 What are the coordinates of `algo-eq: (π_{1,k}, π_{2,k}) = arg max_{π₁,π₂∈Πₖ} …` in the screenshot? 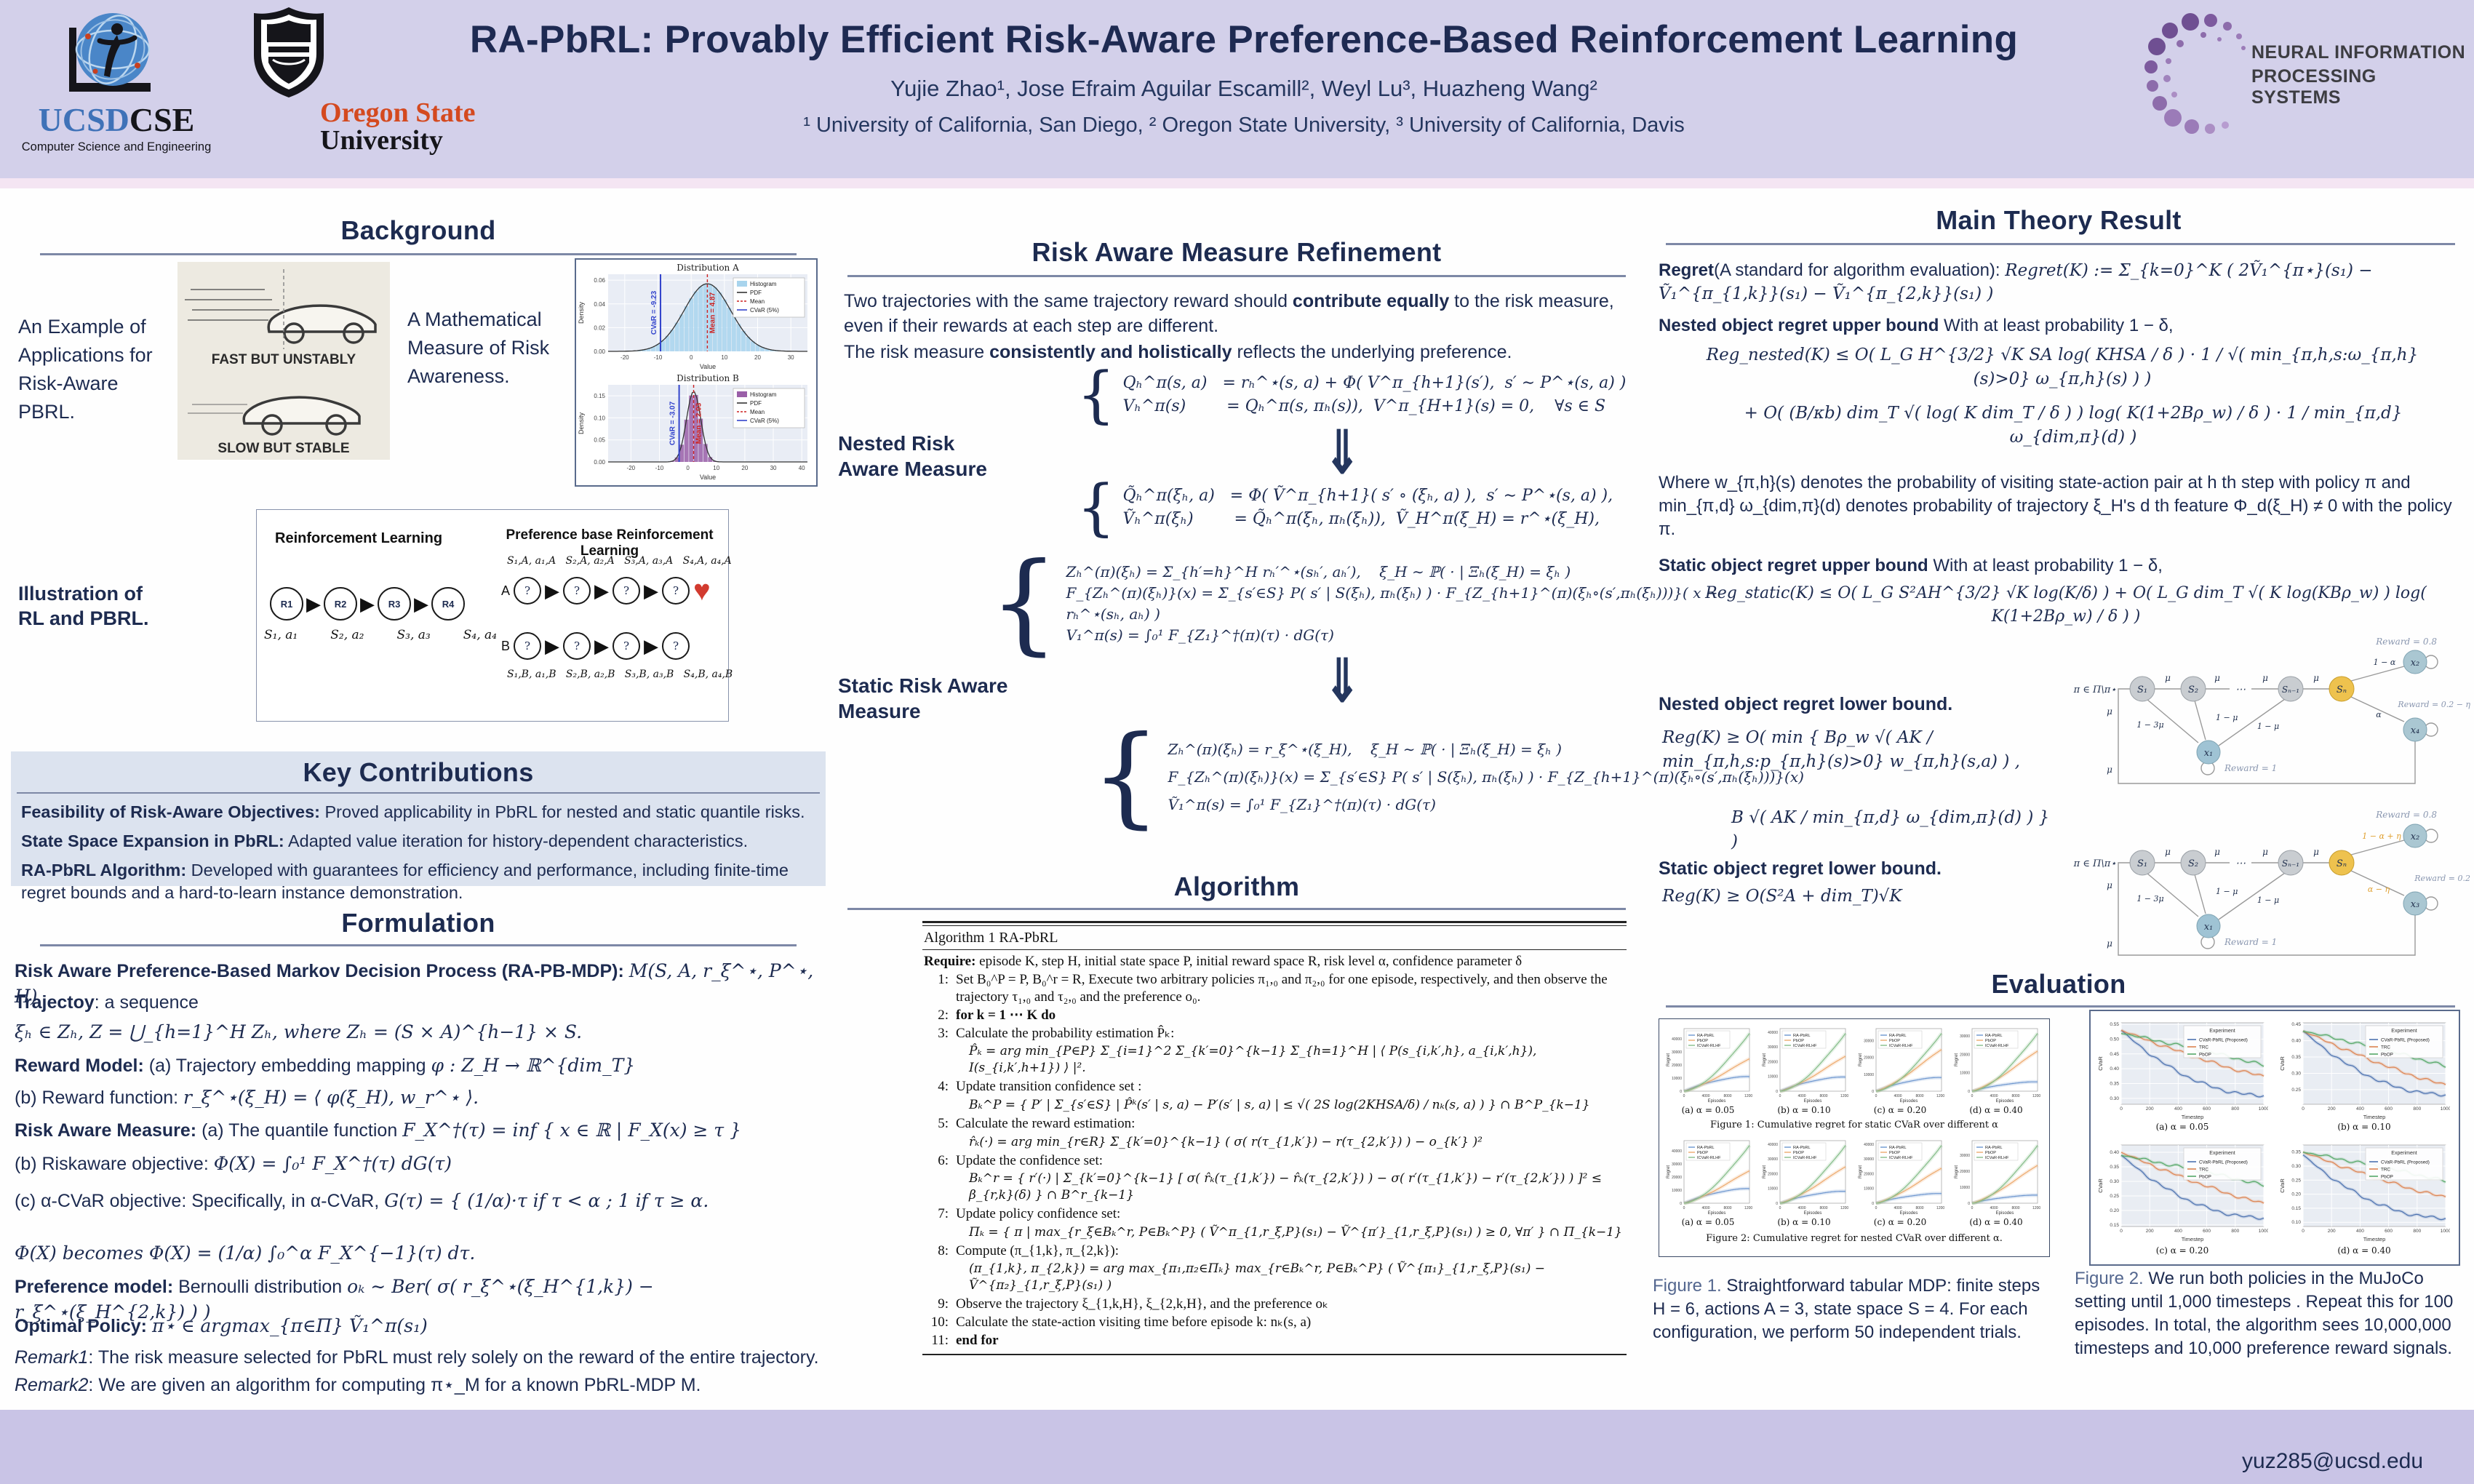 It's located at (1257, 1277).